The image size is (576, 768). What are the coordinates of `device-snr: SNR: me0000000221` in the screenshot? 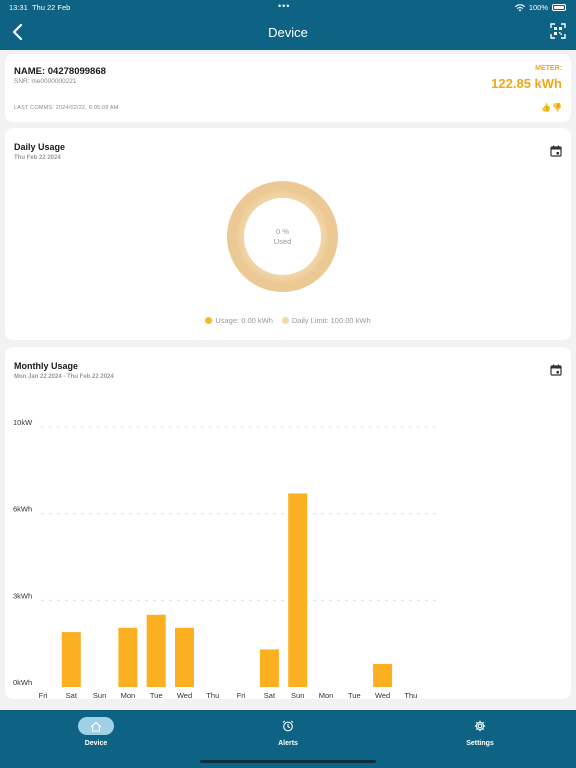 It's located at (45, 81).